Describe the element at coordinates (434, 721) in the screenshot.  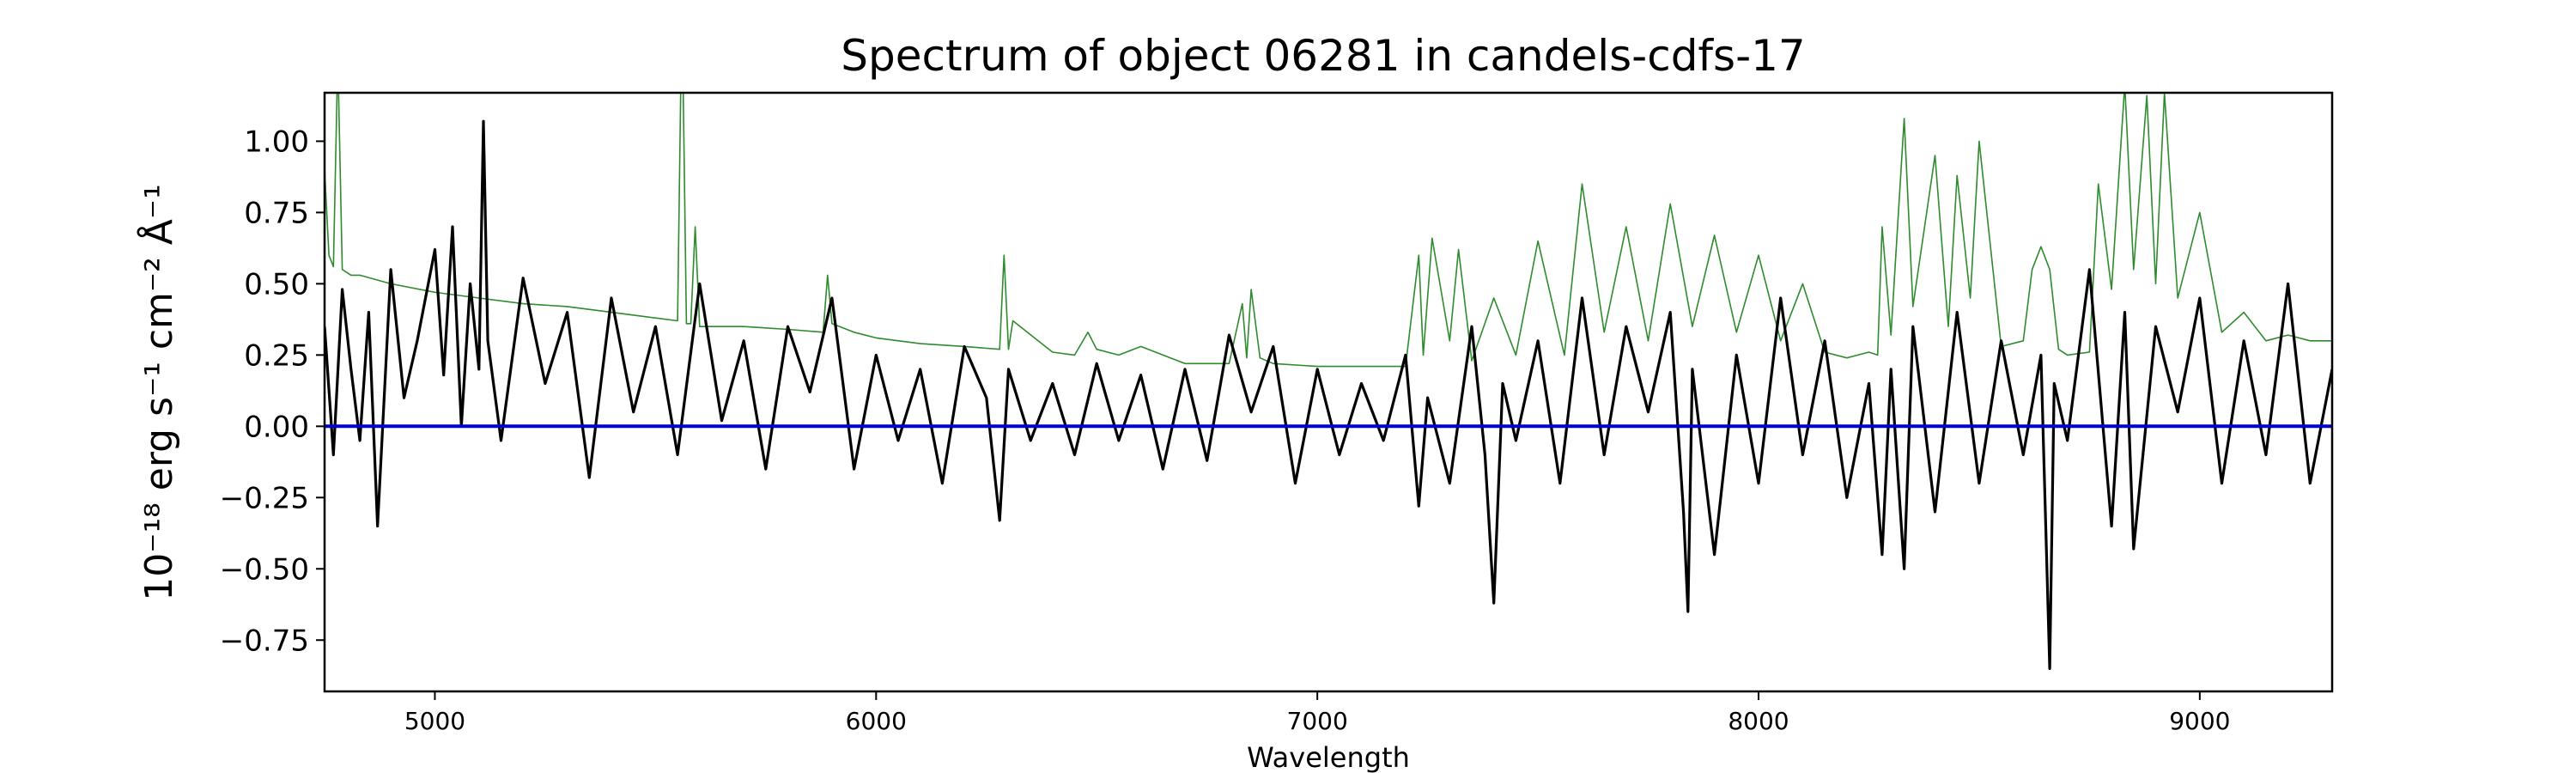
I see `x-tick-label: 5000` at that location.